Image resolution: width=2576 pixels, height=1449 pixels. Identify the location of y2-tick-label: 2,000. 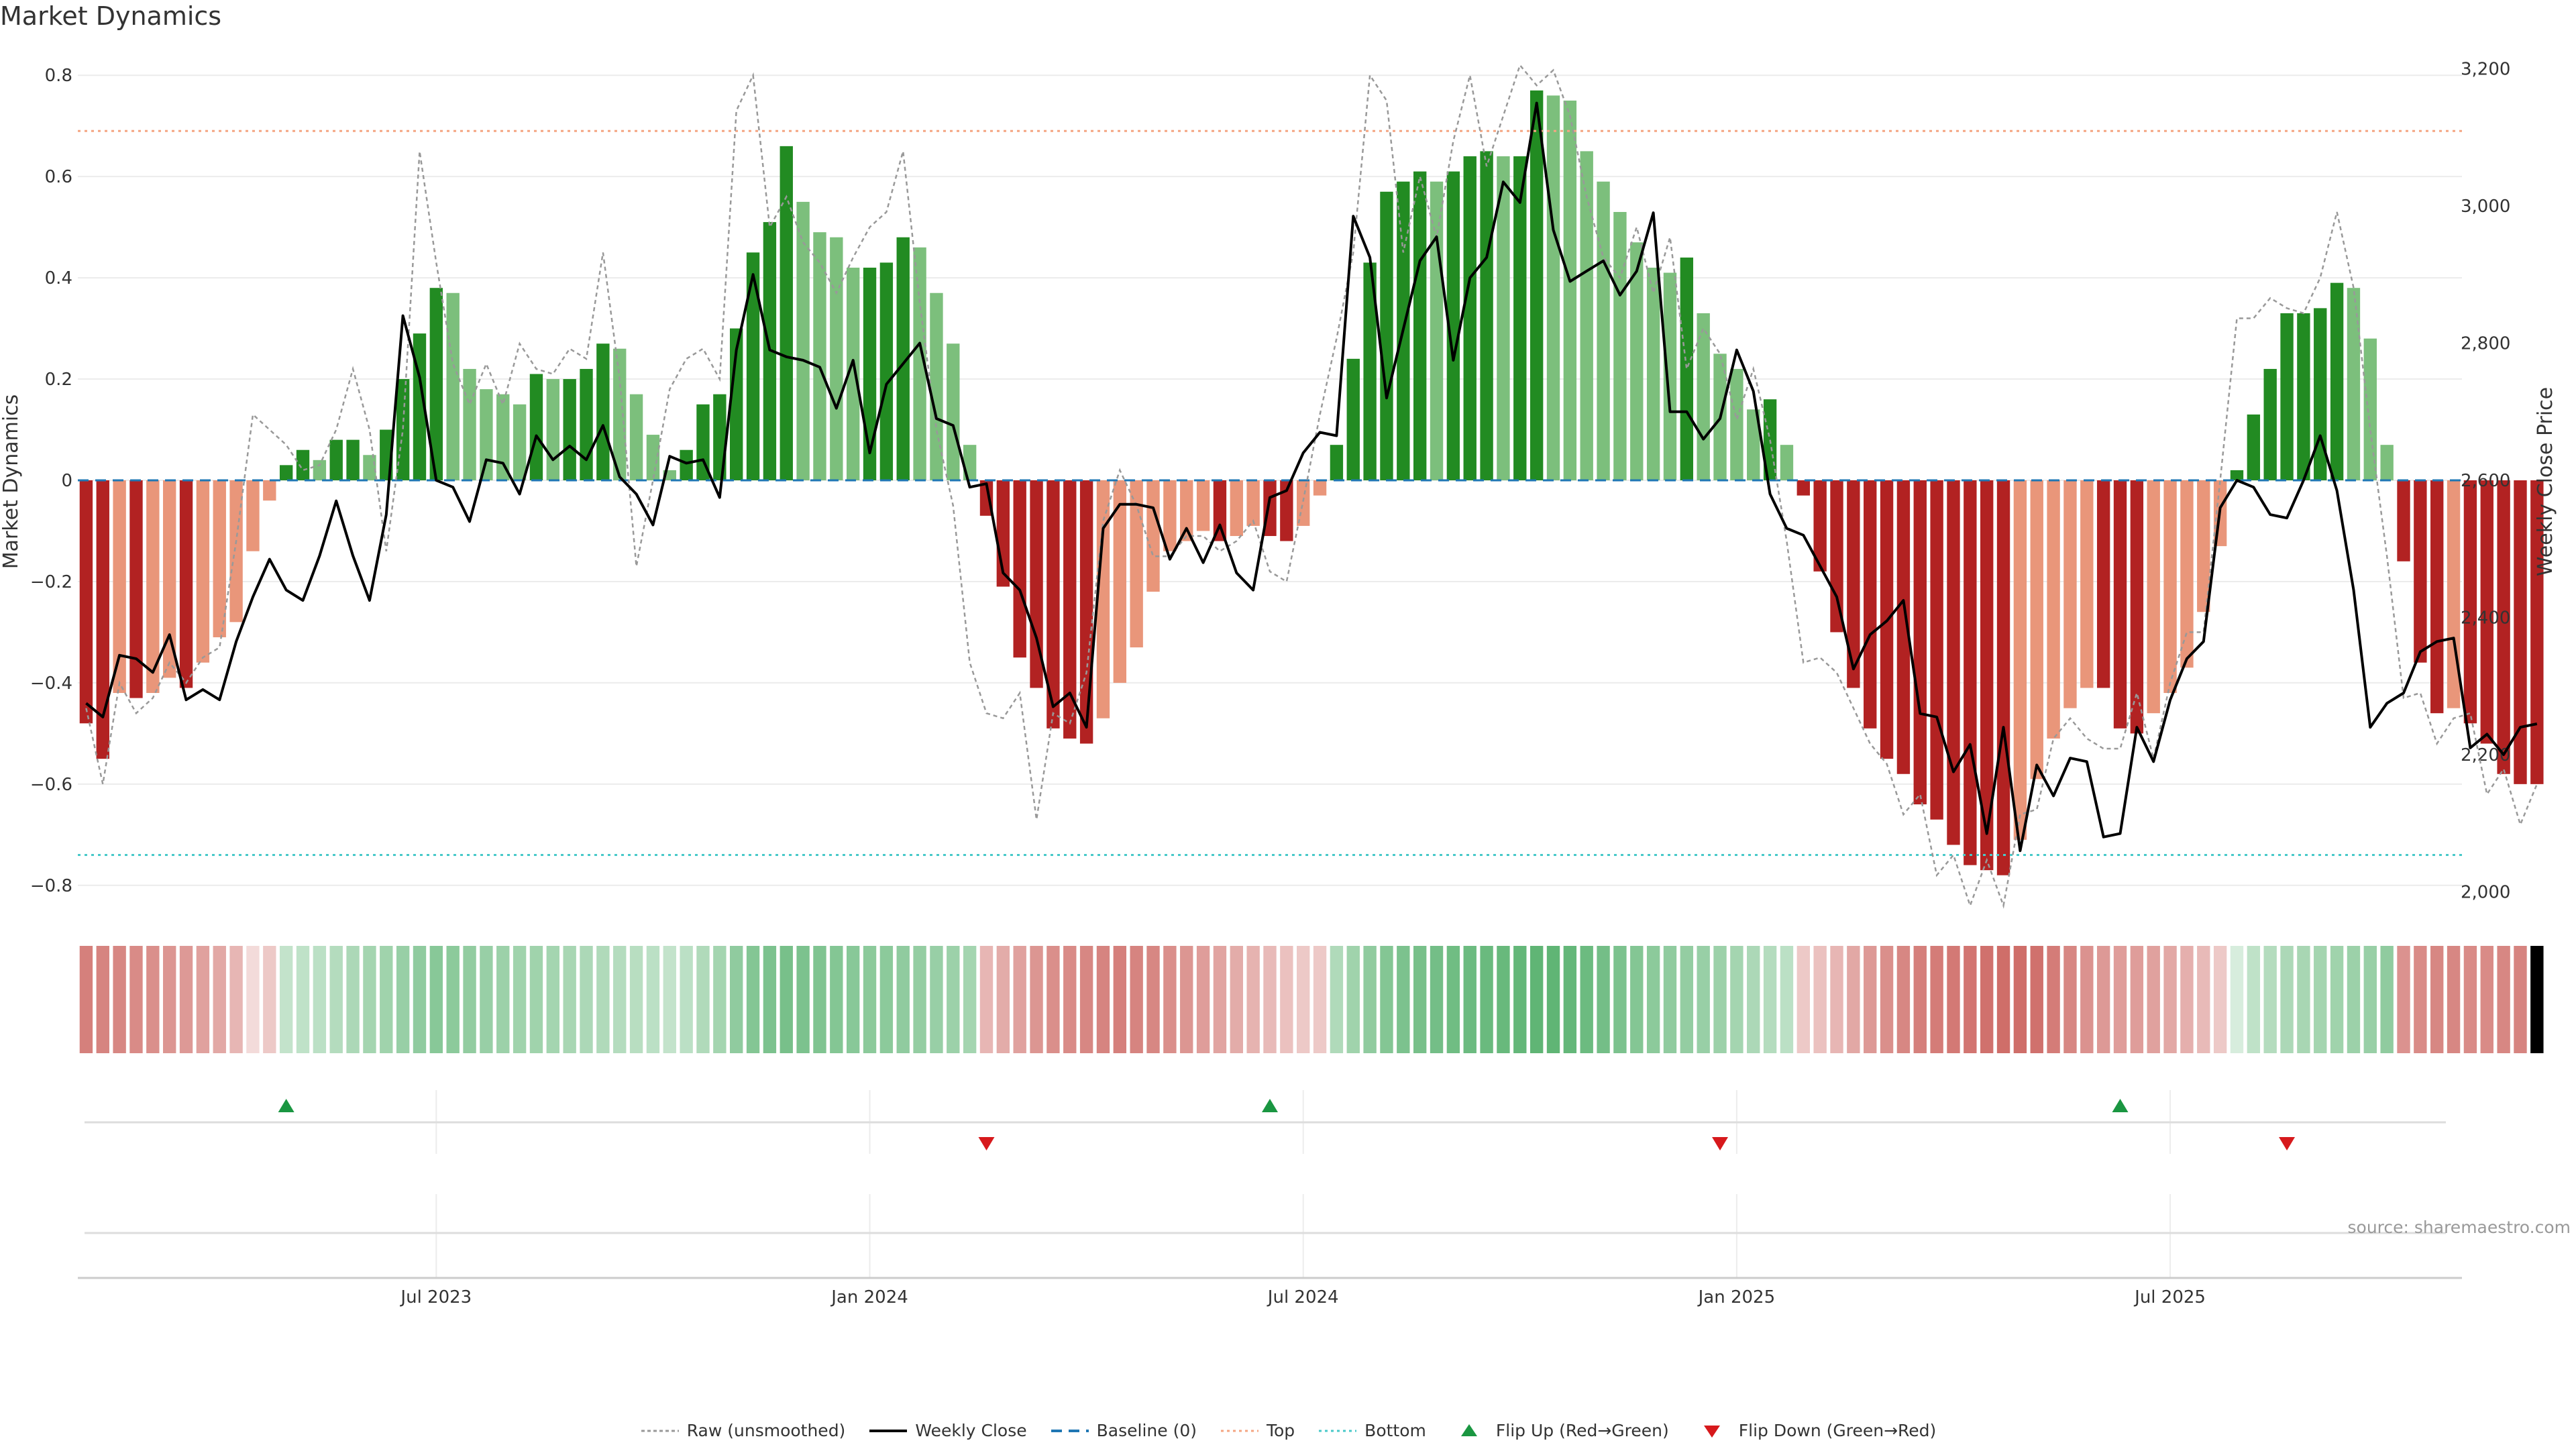
(2485, 893).